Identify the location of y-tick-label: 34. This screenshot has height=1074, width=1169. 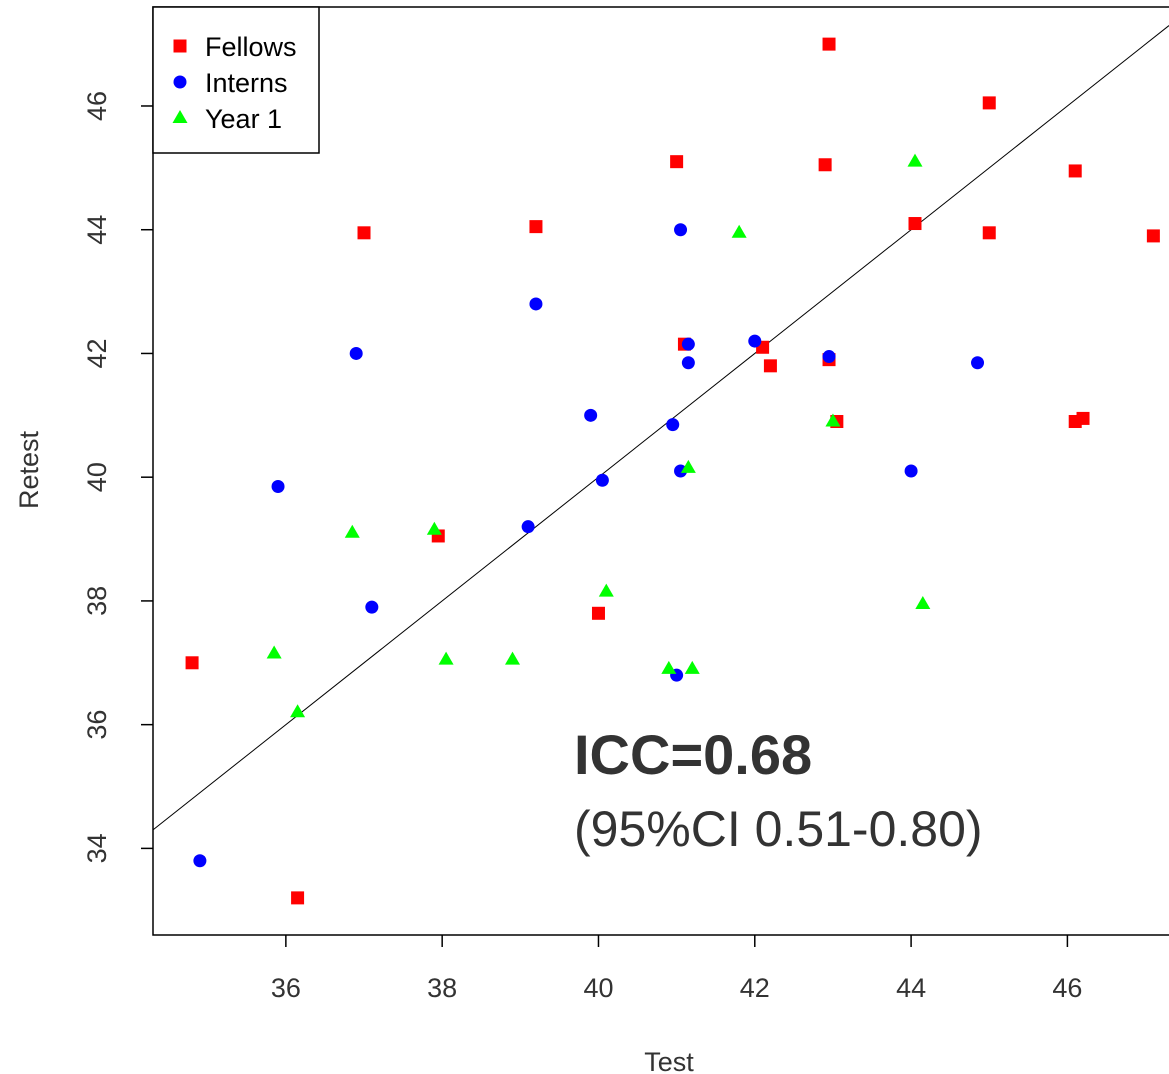
(97, 848).